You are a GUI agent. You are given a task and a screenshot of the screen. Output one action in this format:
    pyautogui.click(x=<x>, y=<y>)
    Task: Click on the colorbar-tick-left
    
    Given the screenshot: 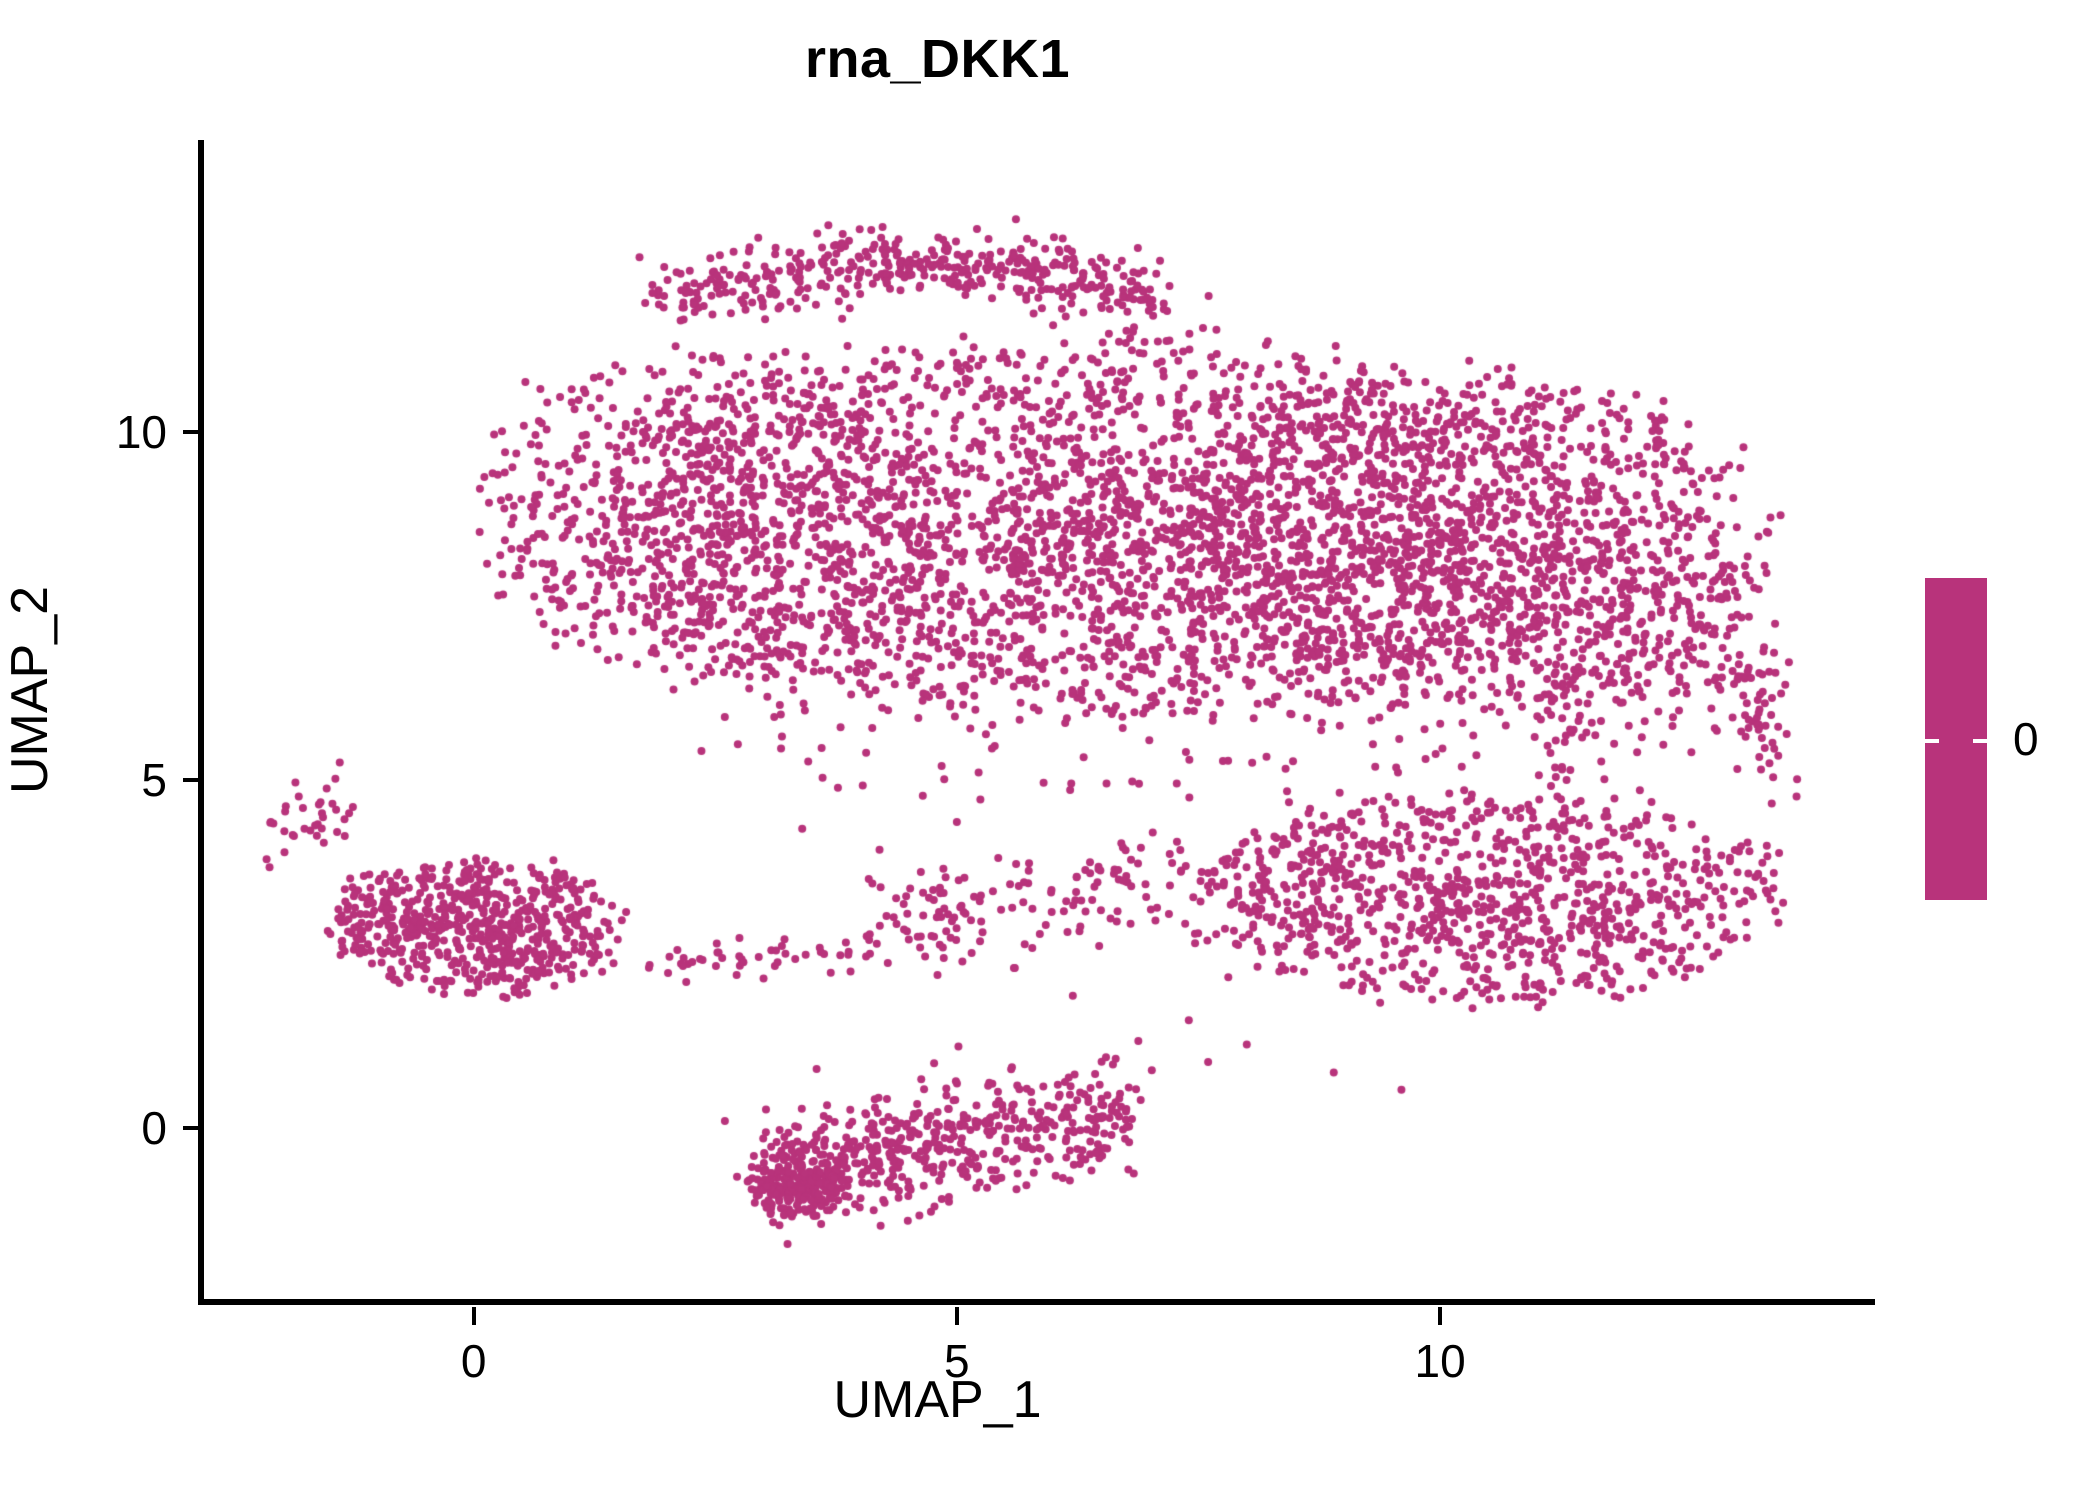 What is the action you would take?
    pyautogui.click(x=1932, y=741)
    